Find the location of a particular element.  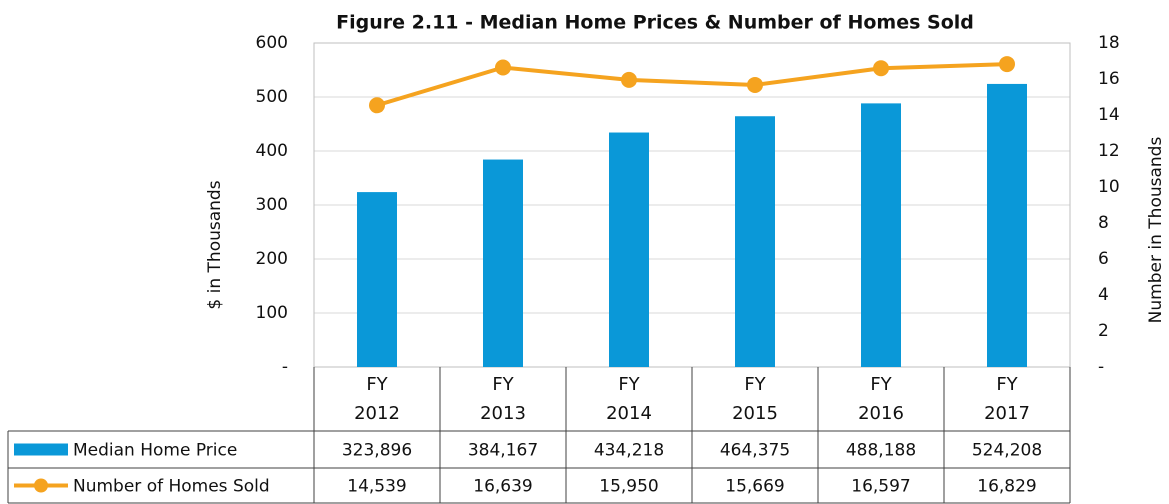

table-value: 384,167 is located at coordinates (503, 451).